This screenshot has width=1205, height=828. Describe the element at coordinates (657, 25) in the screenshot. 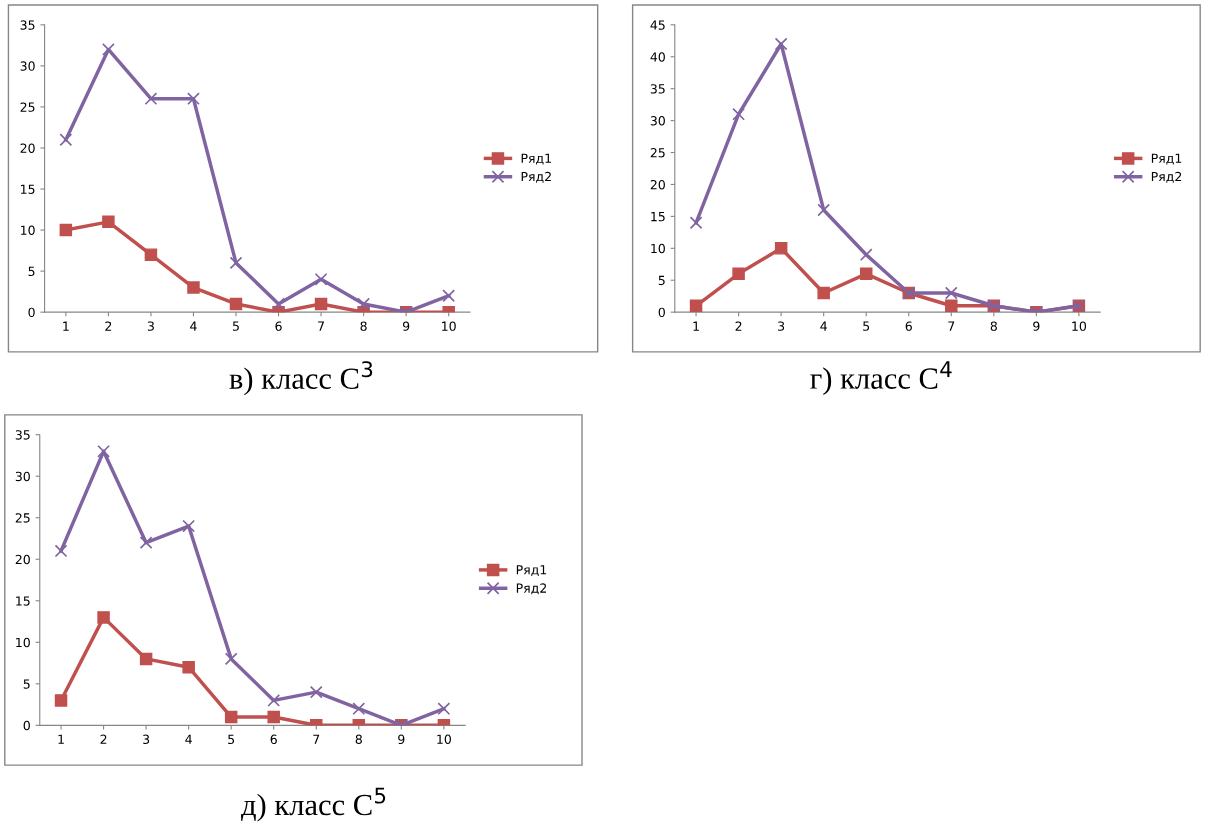

I see `y-tick-label: 45` at that location.